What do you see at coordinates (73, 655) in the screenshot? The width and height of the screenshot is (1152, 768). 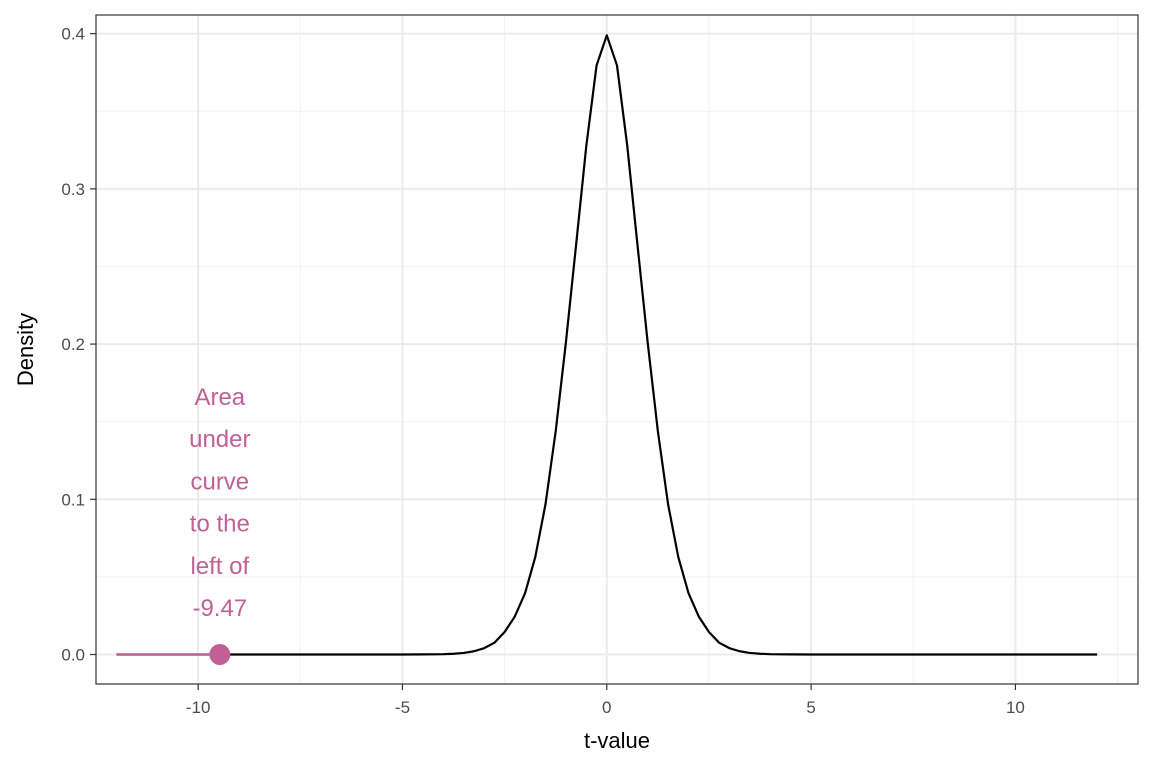 I see `y-tick-label: 0.0` at bounding box center [73, 655].